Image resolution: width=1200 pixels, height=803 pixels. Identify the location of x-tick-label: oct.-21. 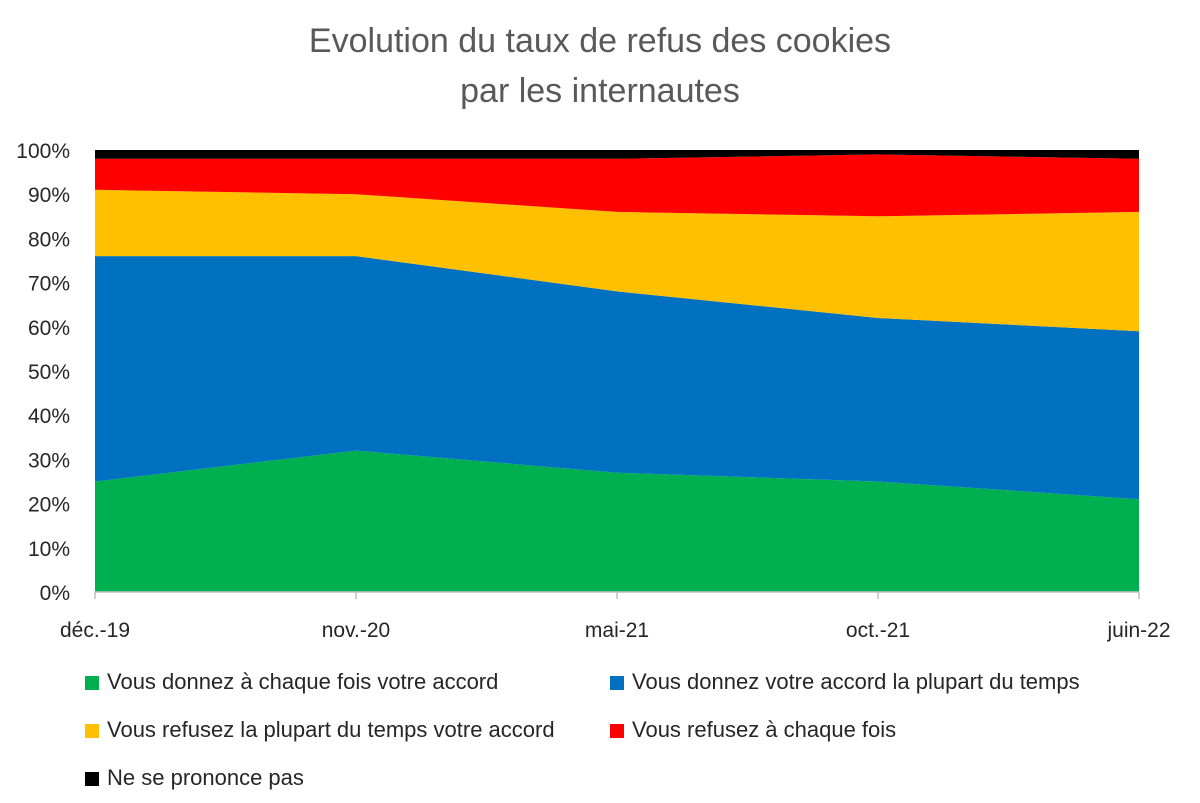
(878, 630).